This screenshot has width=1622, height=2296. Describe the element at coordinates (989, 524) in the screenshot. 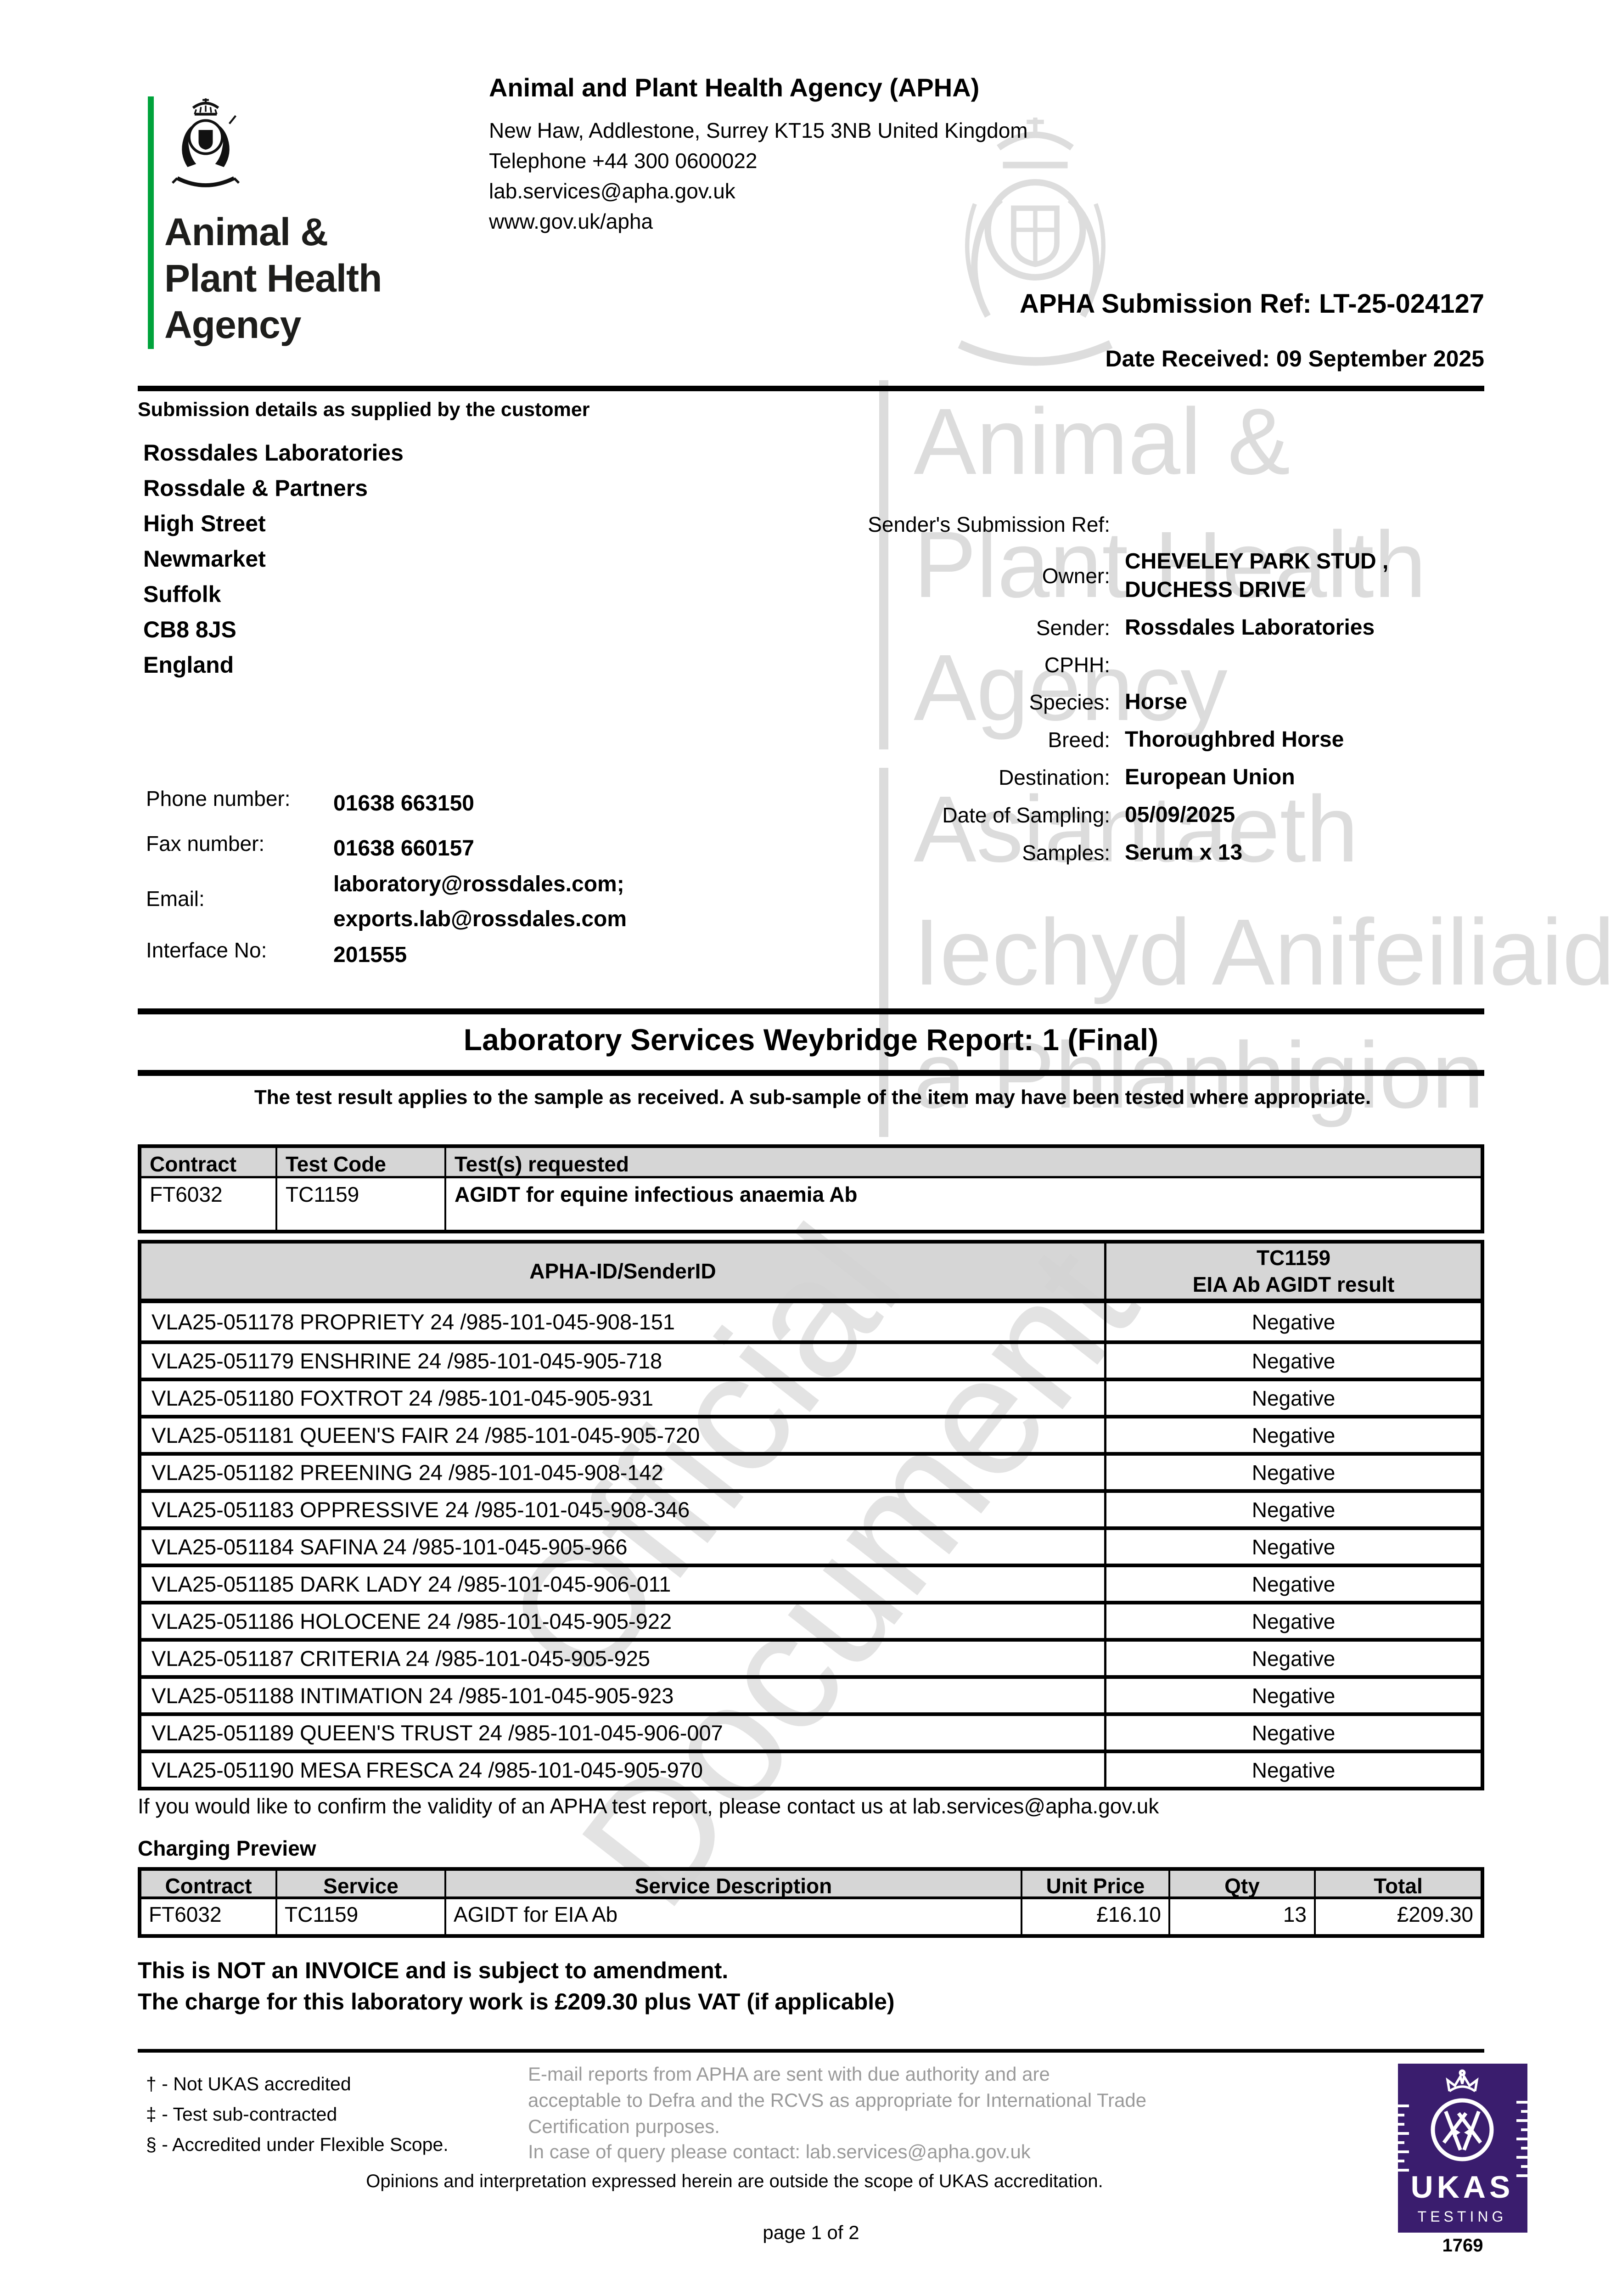

I see `detail-label: Sender's Submission Ref:` at that location.